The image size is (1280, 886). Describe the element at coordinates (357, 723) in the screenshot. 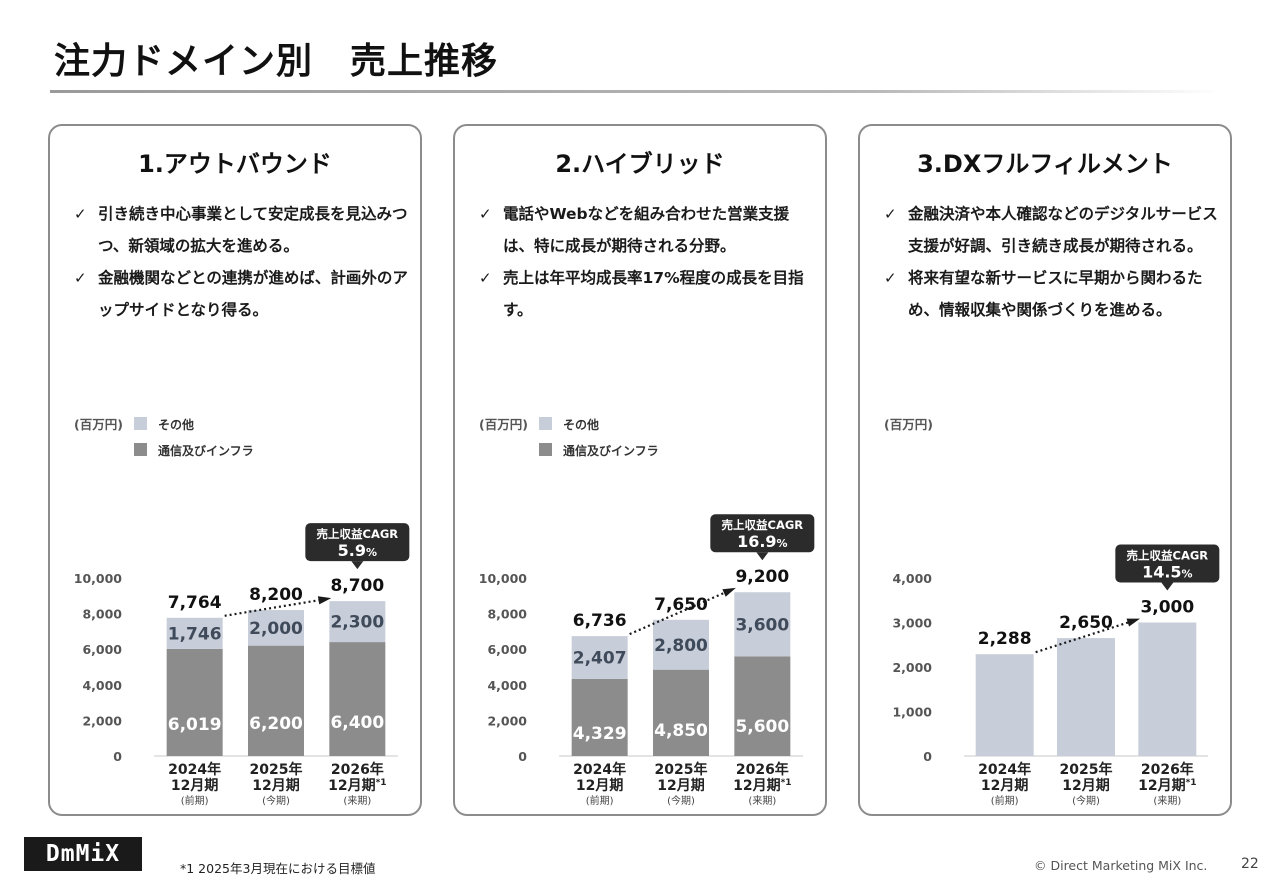

I see `data-label-bottom: 6,400` at that location.